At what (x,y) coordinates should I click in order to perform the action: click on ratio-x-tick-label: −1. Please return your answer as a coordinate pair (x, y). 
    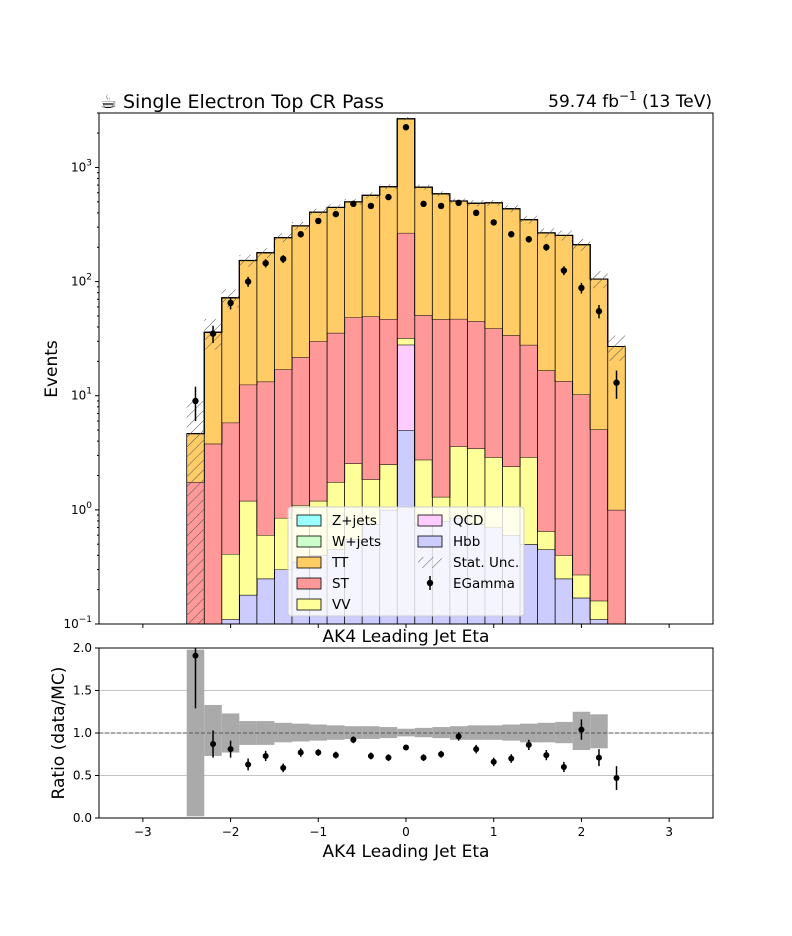
    Looking at the image, I should click on (318, 832).